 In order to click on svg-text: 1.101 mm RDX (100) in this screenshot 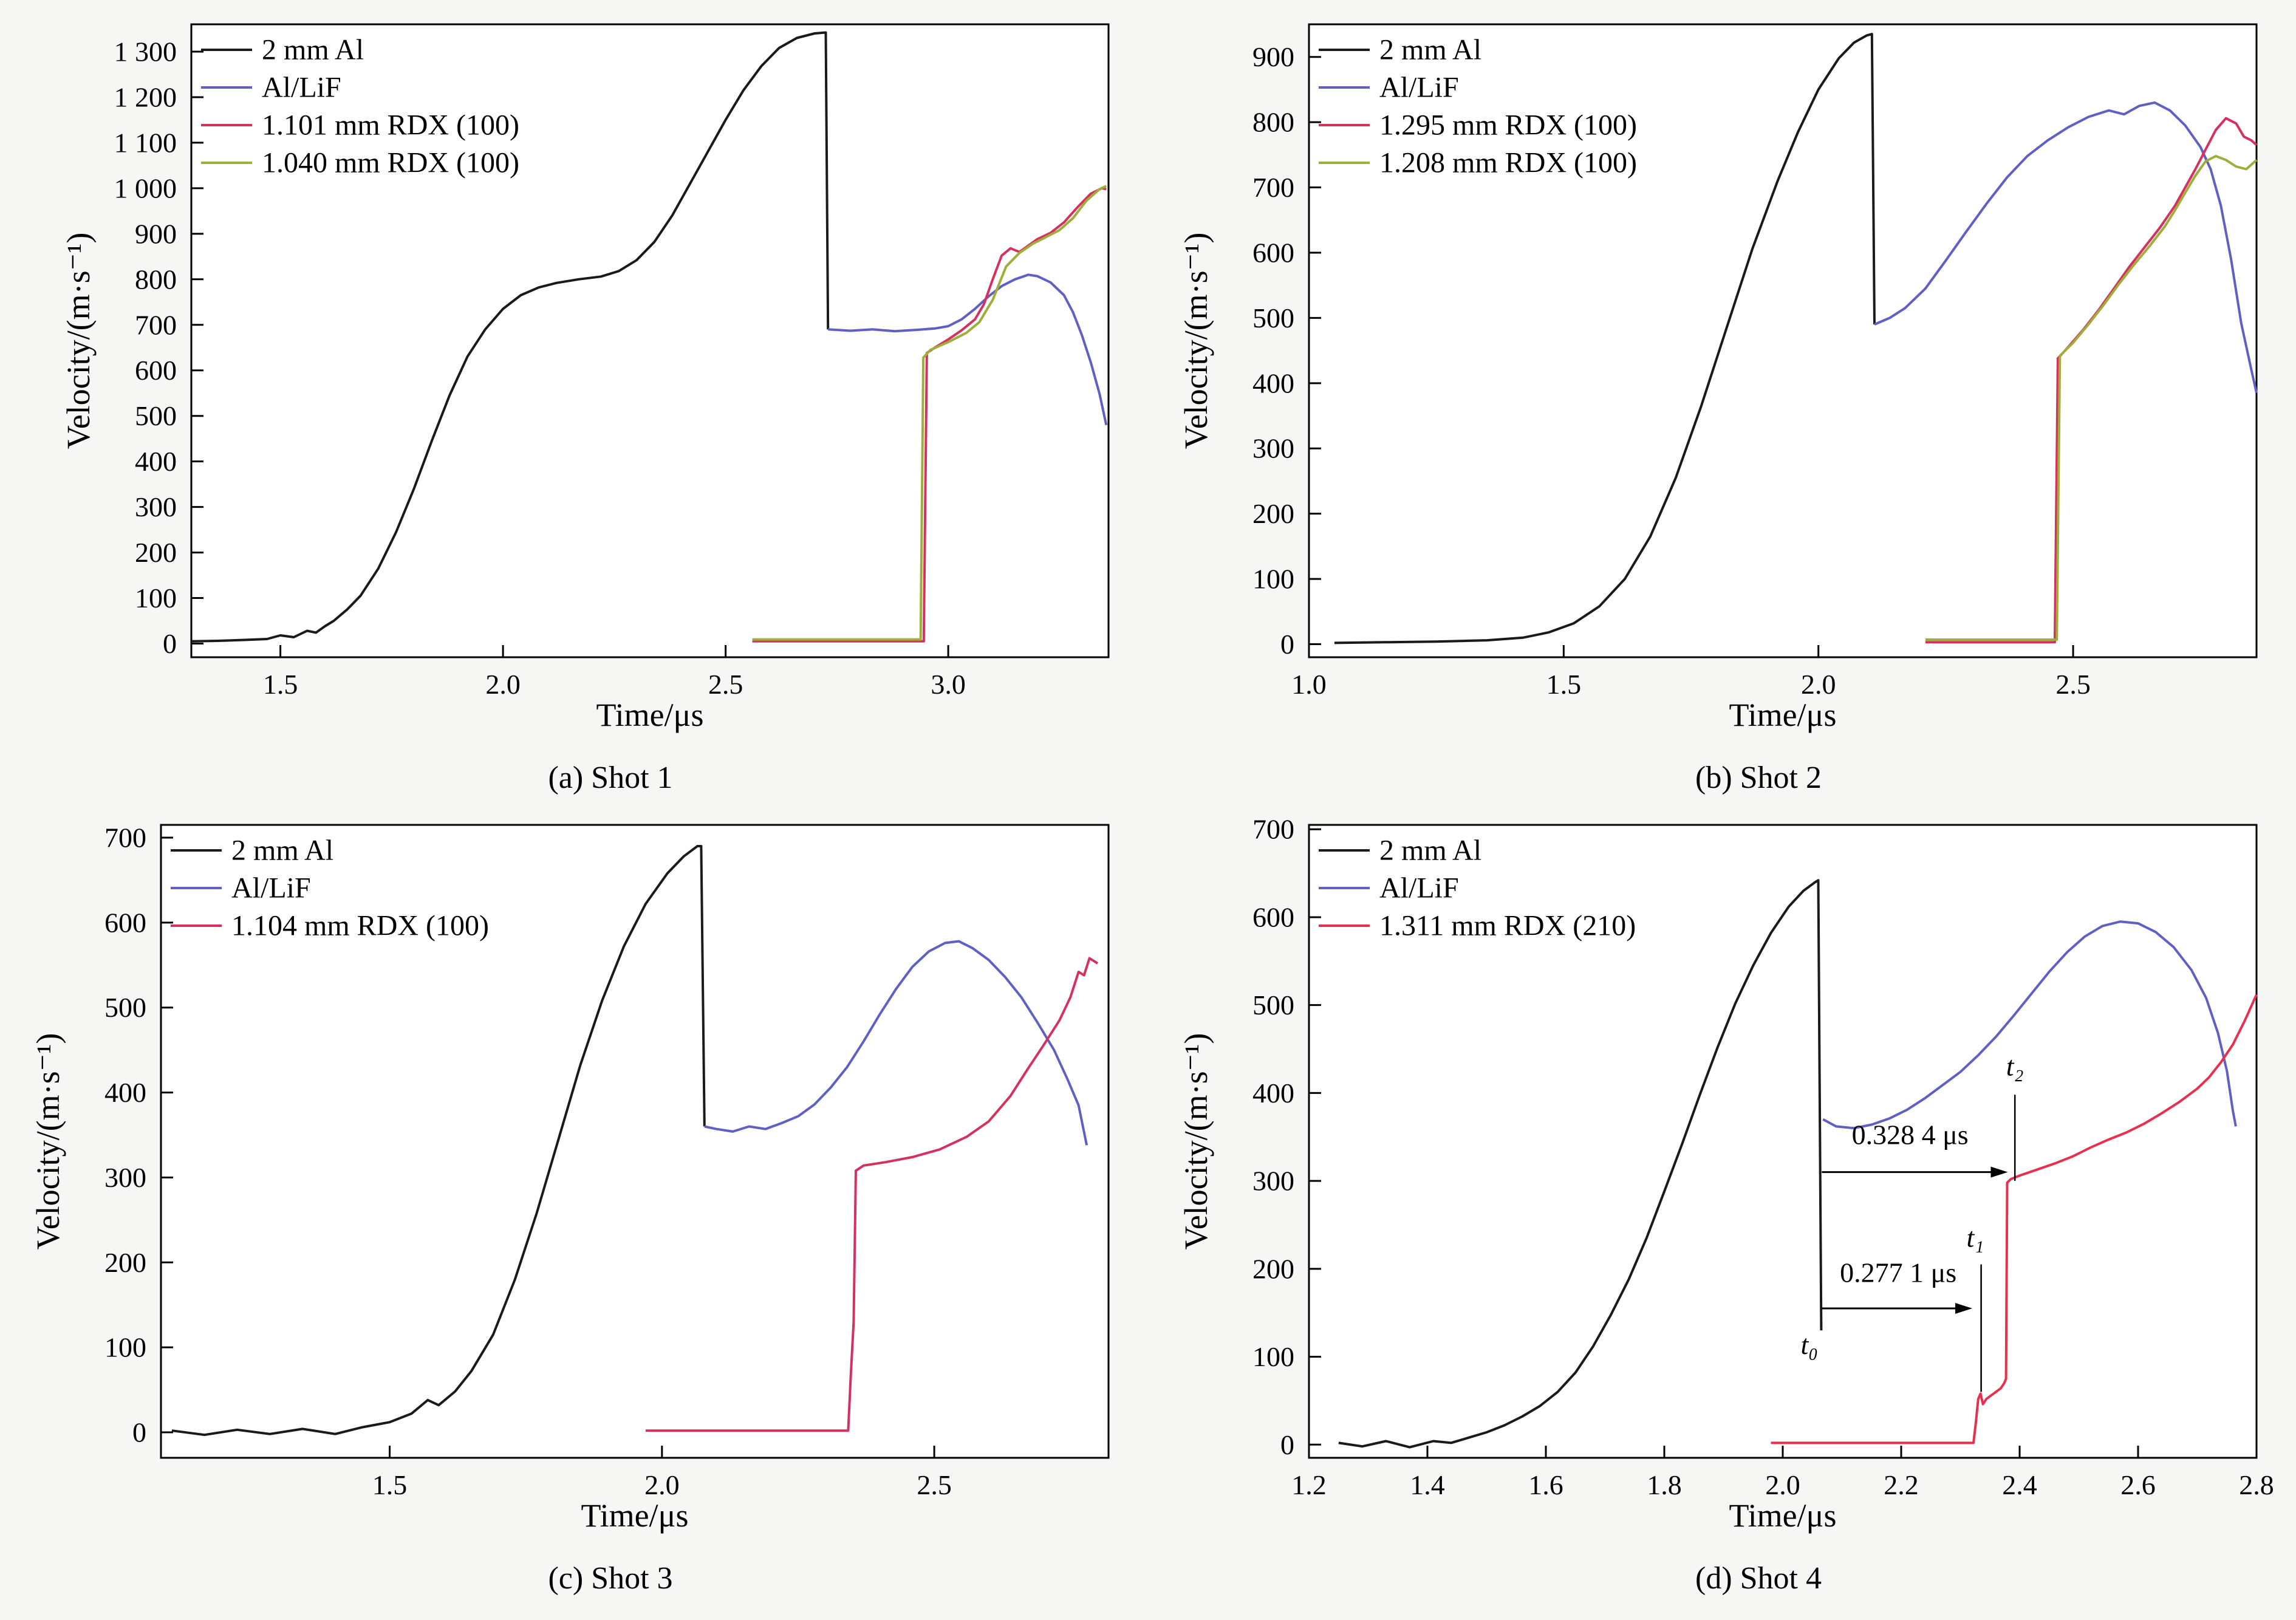, I will do `click(390, 126)`.